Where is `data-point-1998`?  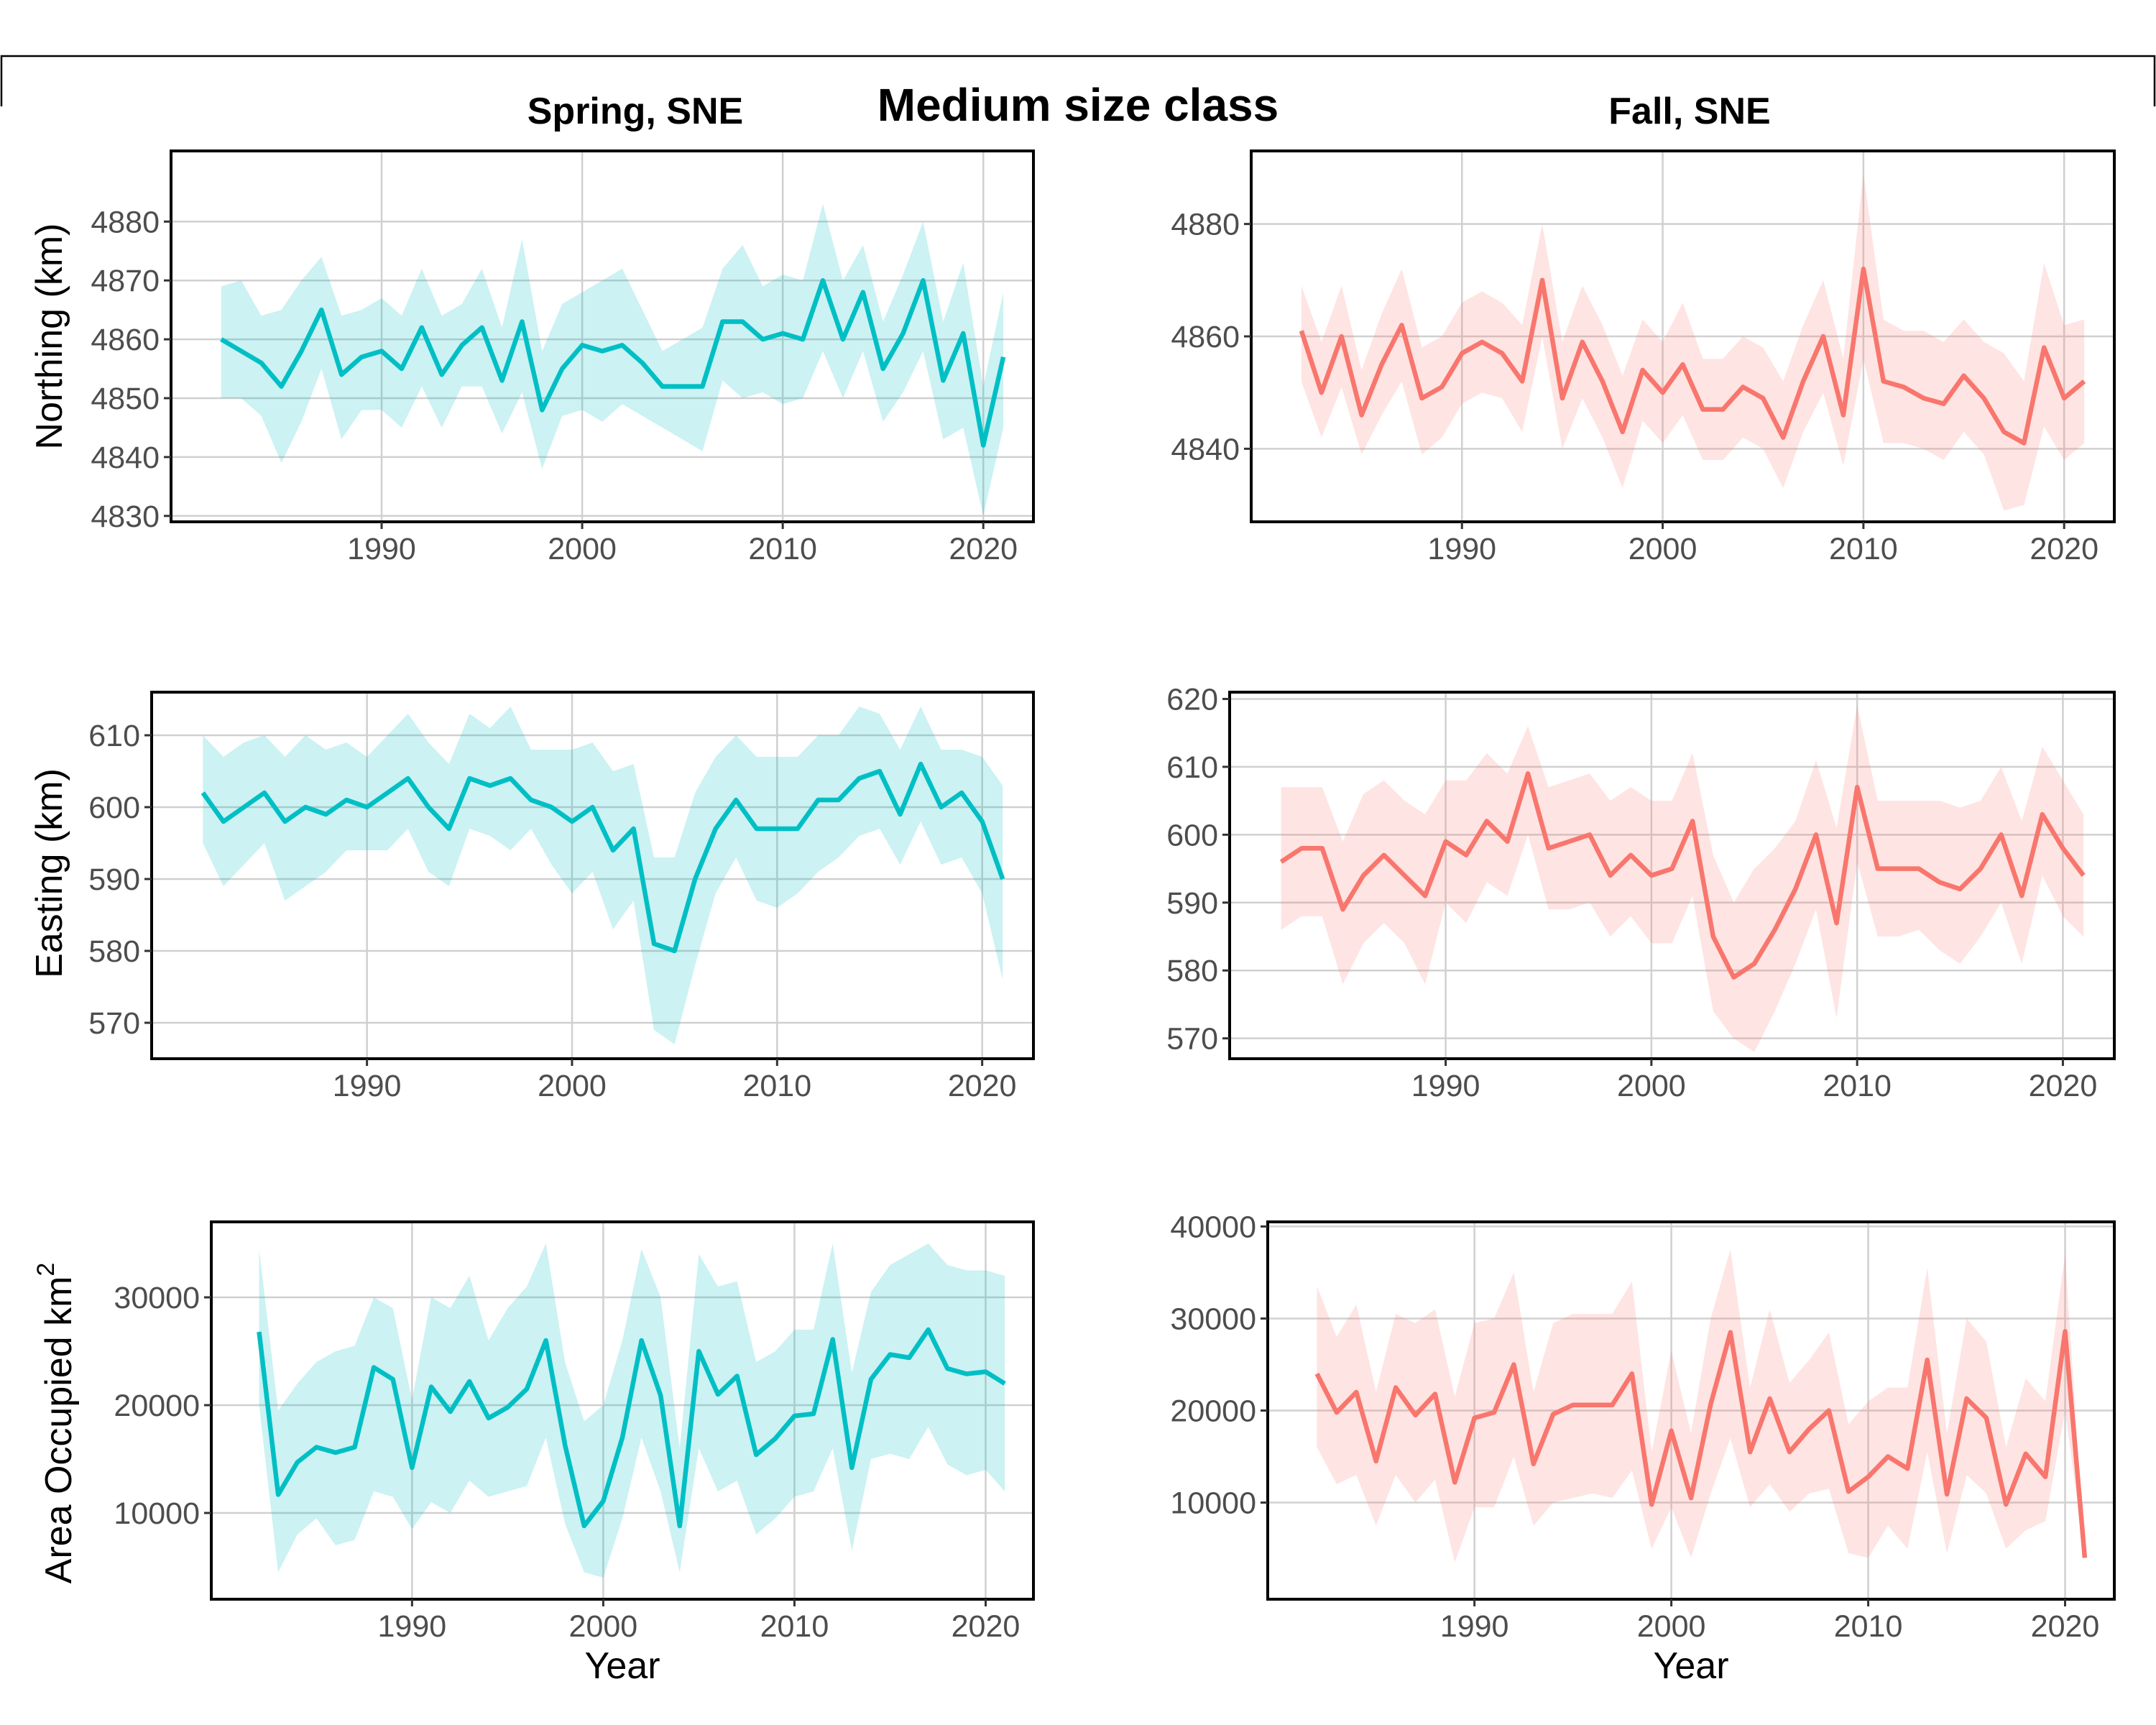 data-point-1998 is located at coordinates (1623, 432).